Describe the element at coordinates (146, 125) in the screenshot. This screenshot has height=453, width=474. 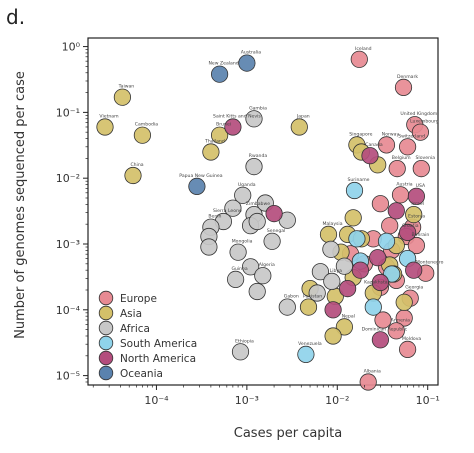
I see `point-label: Cambodia` at that location.